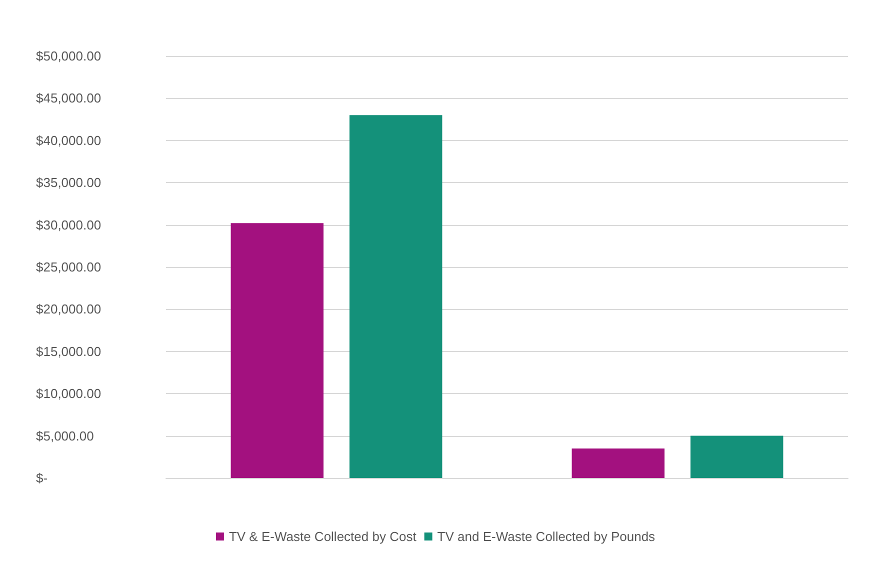 The image size is (875, 581). What do you see at coordinates (69, 267) in the screenshot?
I see `y-tick-label: $25,000.00` at bounding box center [69, 267].